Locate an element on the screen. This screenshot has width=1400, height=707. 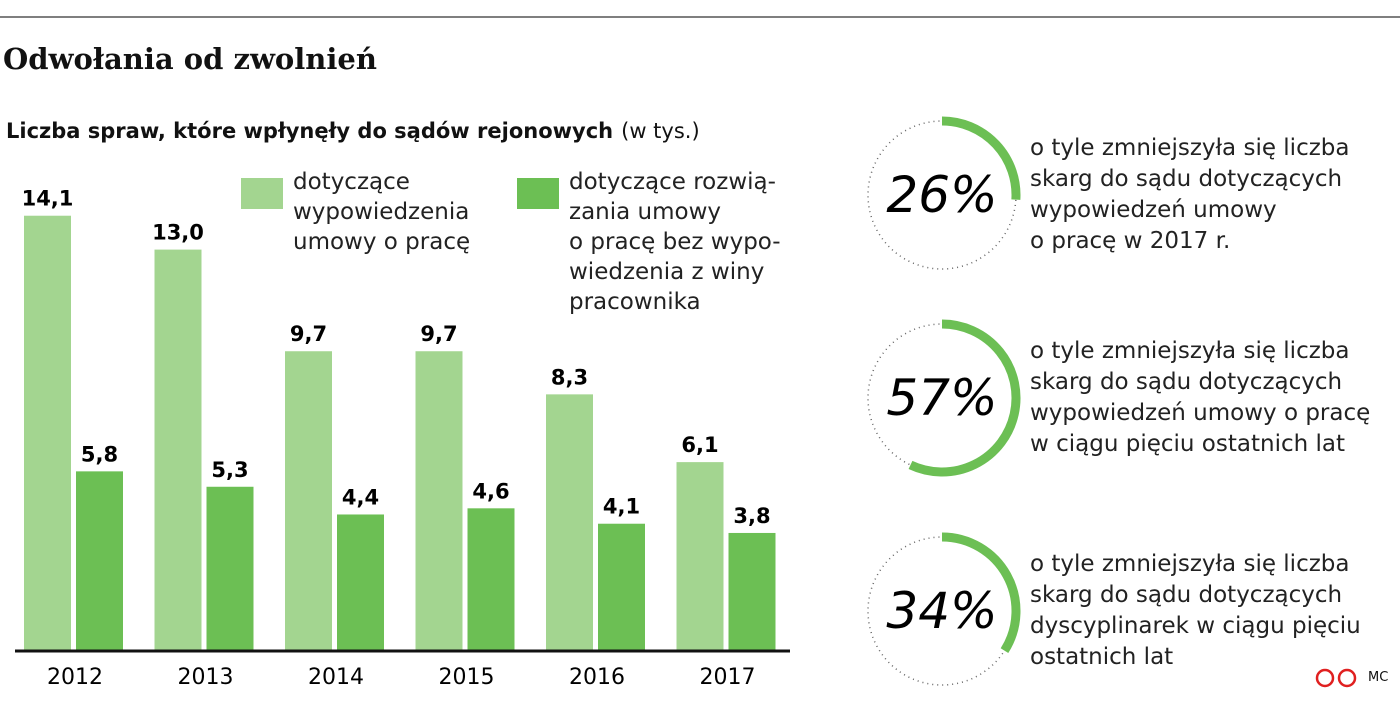
x-tick-label: 2016 is located at coordinates (597, 677).